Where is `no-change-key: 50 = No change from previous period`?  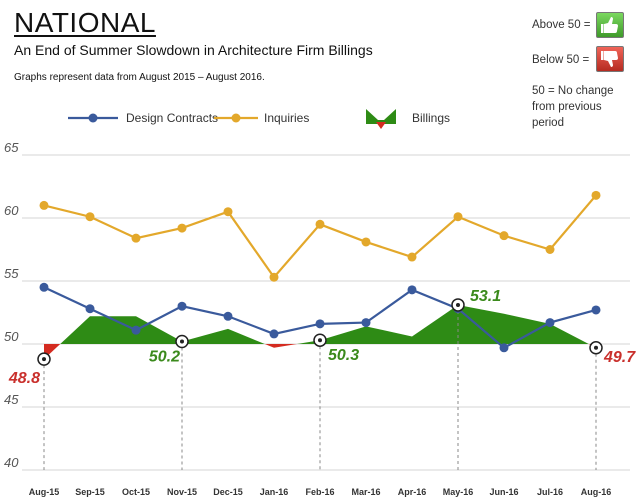
no-change-key: 50 = No change from previous period is located at coordinates (573, 107).